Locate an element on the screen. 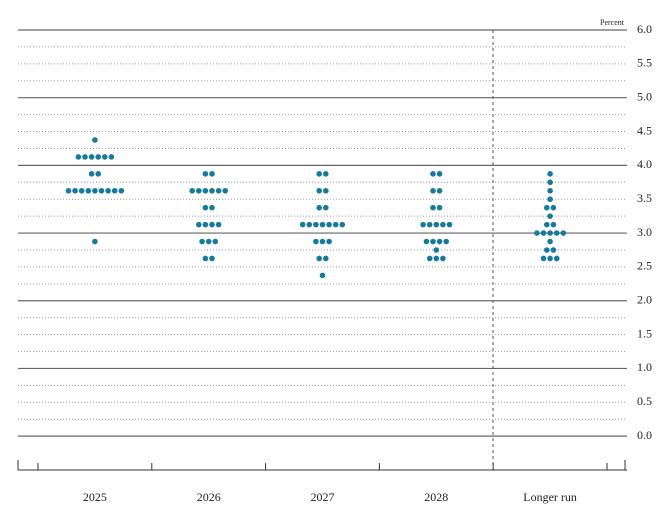  y-tick-label: 4.0 is located at coordinates (644, 164).